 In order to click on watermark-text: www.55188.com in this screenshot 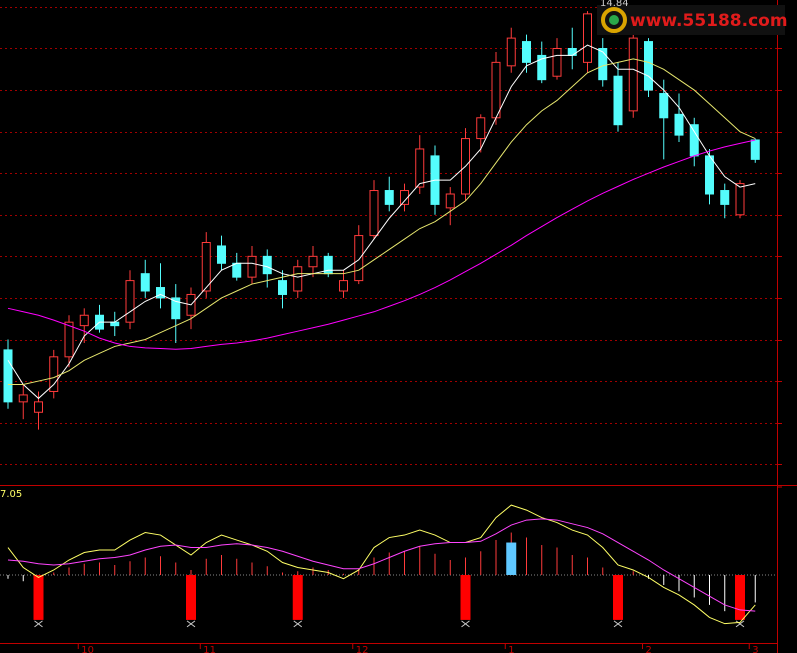, I will do `click(709, 21)`.